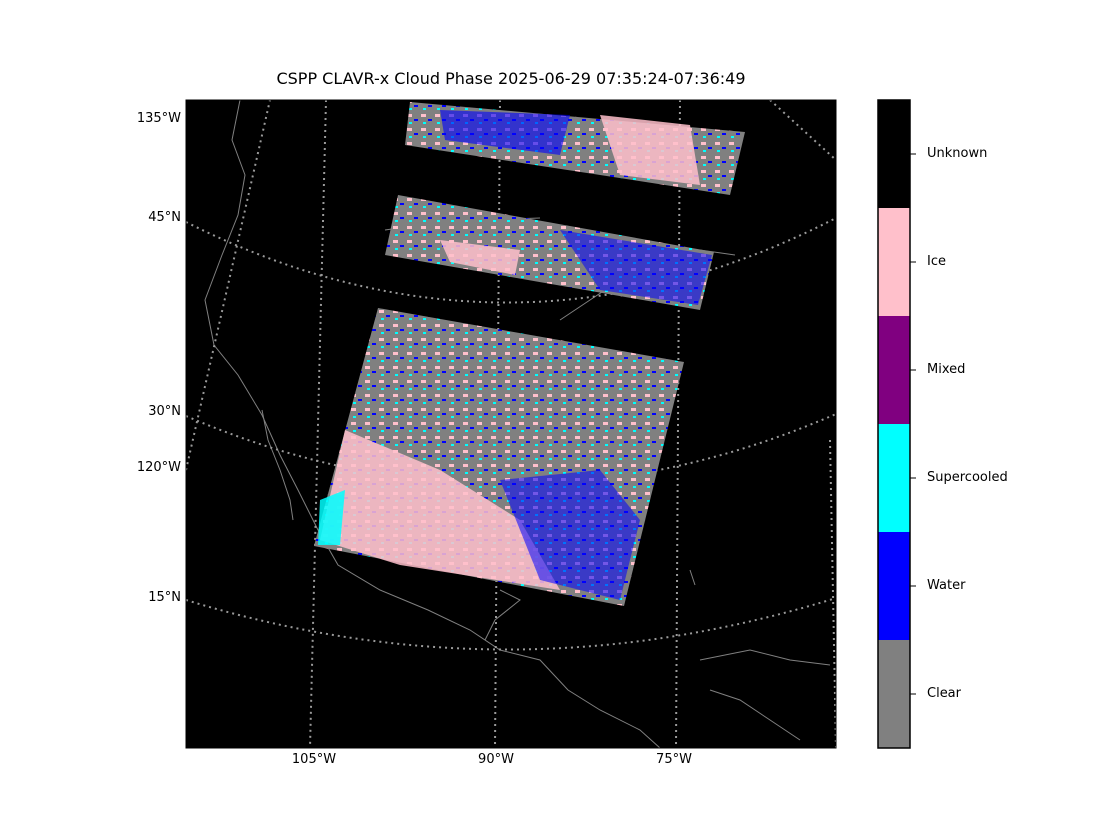 This screenshot has height=840, width=1120. Describe the element at coordinates (650, 150) in the screenshot. I see `swath-north-ice-region` at that location.